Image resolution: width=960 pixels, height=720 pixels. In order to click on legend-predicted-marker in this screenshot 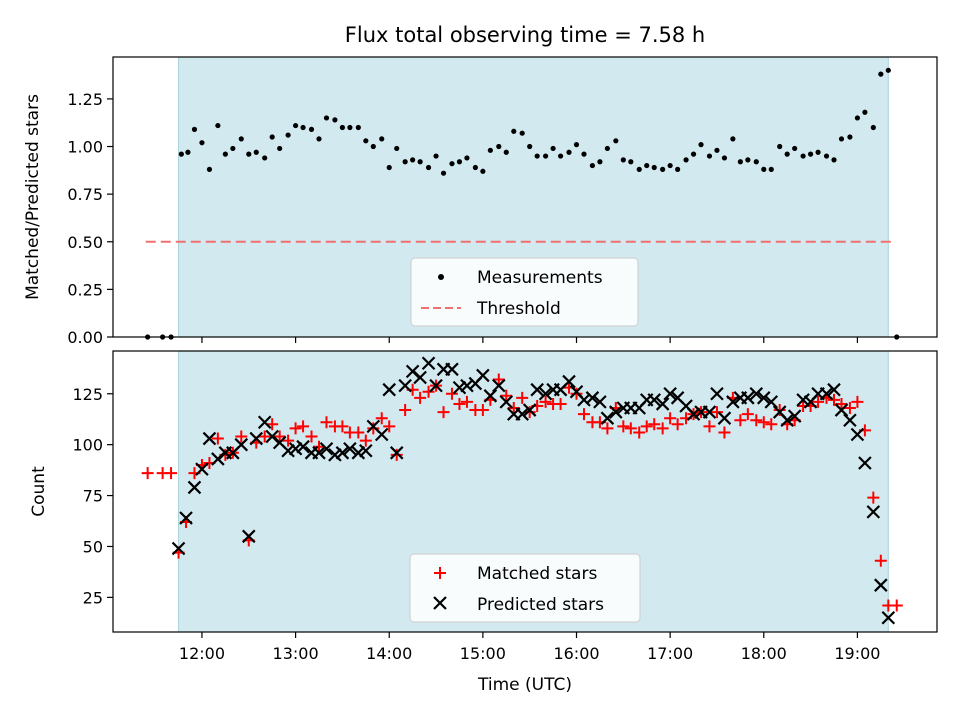, I will do `click(440, 603)`.